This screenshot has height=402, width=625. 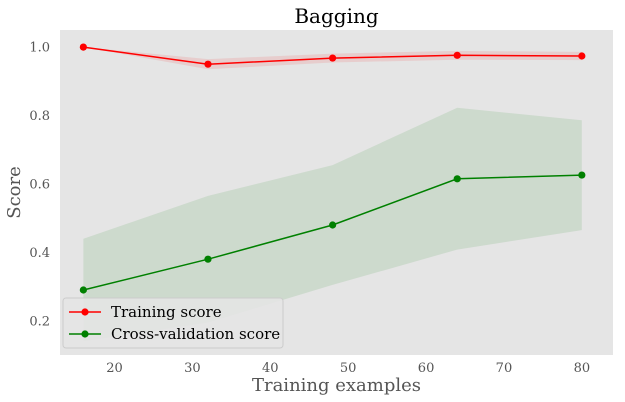 What do you see at coordinates (582, 368) in the screenshot?
I see `x-tick-label: 80` at bounding box center [582, 368].